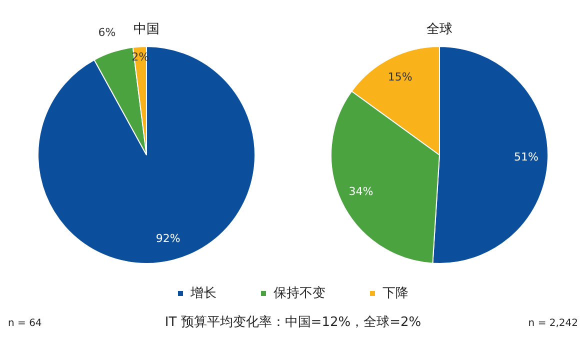 The image size is (586, 337). Describe the element at coordinates (400, 77) in the screenshot. I see `data-label: 15%` at that location.